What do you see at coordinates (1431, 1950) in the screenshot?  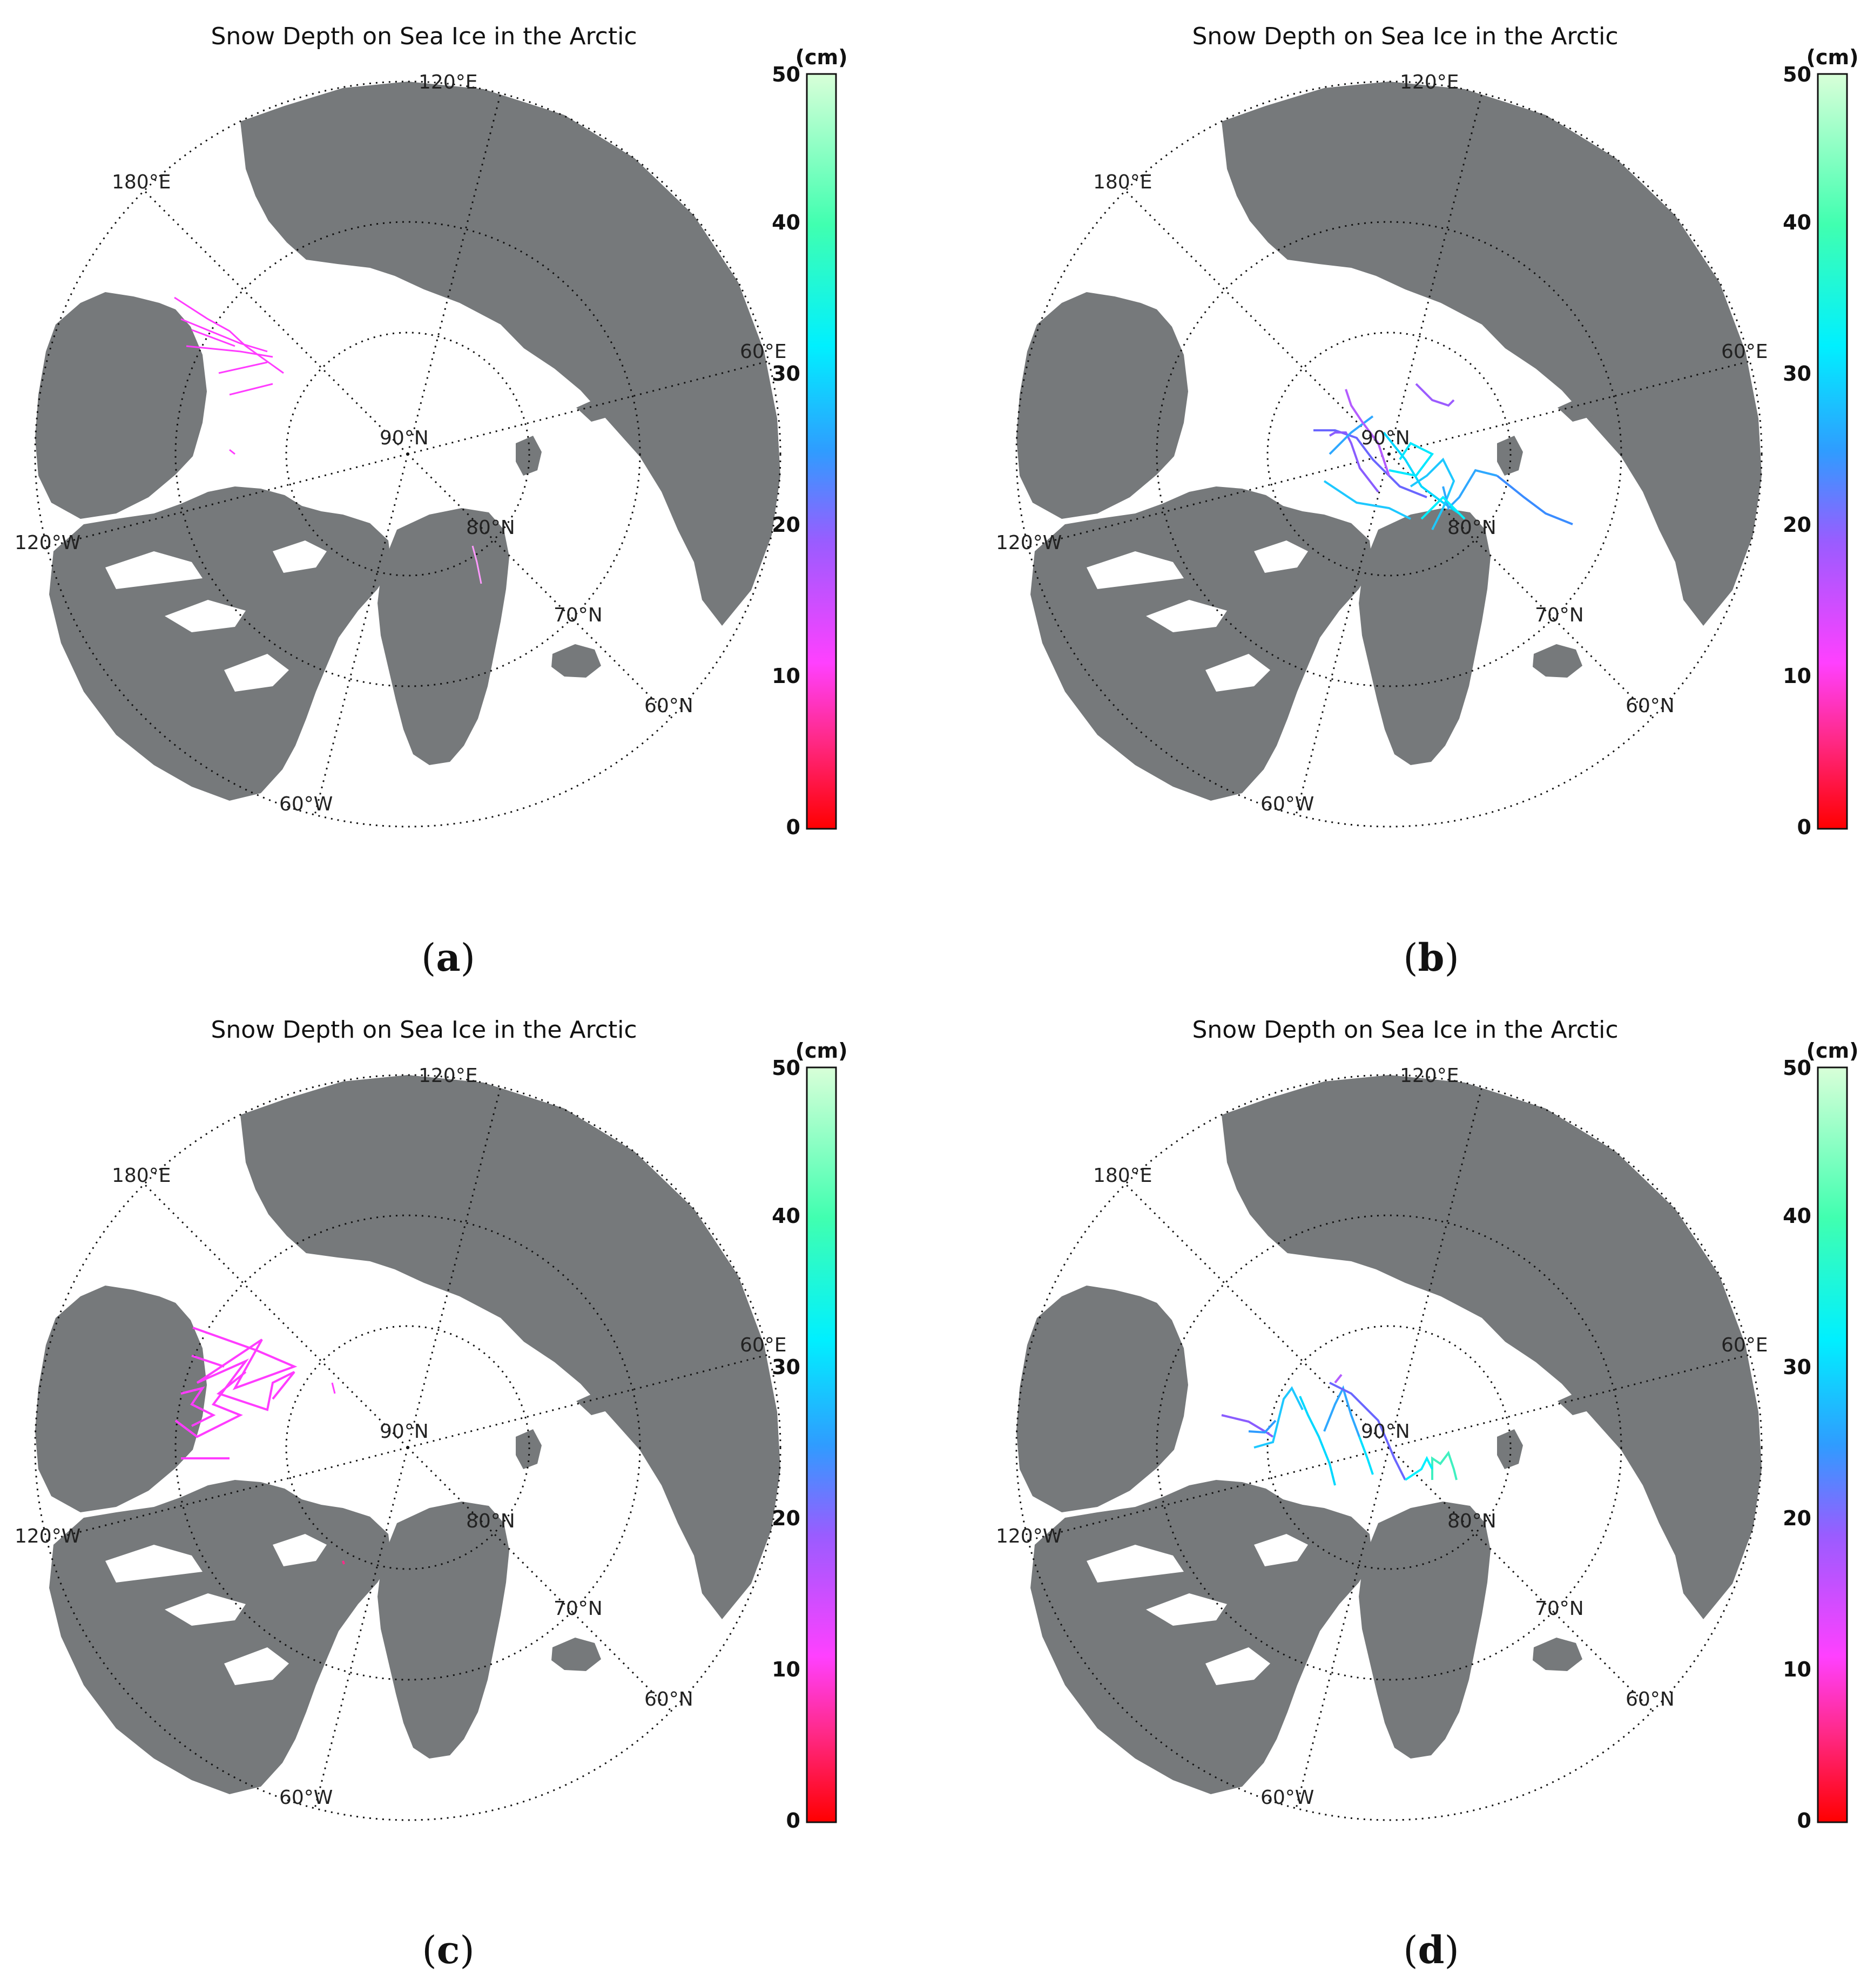 I see `panel-caption: (d)` at bounding box center [1431, 1950].